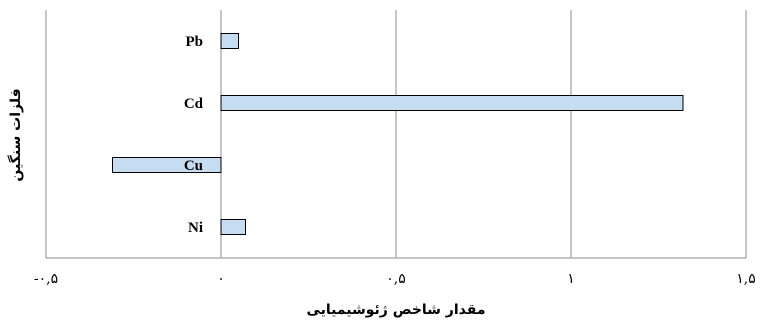 Image resolution: width=763 pixels, height=323 pixels. Describe the element at coordinates (167, 165) in the screenshot. I see `bar-cu` at that location.